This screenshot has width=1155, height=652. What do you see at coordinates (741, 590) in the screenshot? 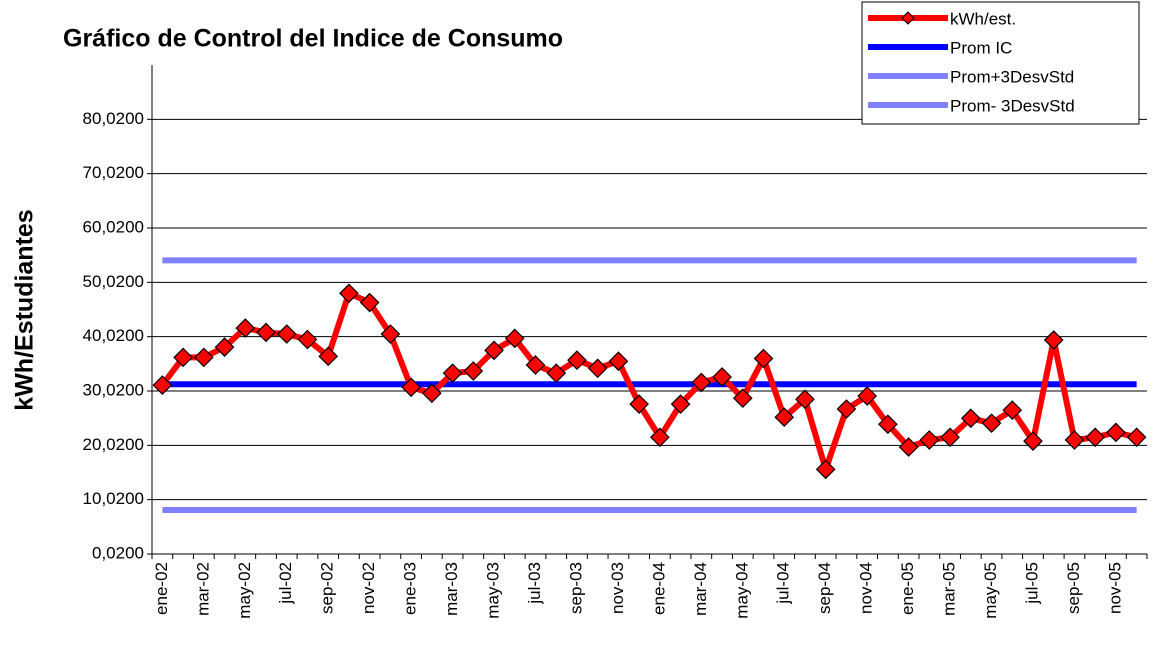
I see `x-tick-label: may-04` at bounding box center [741, 590].